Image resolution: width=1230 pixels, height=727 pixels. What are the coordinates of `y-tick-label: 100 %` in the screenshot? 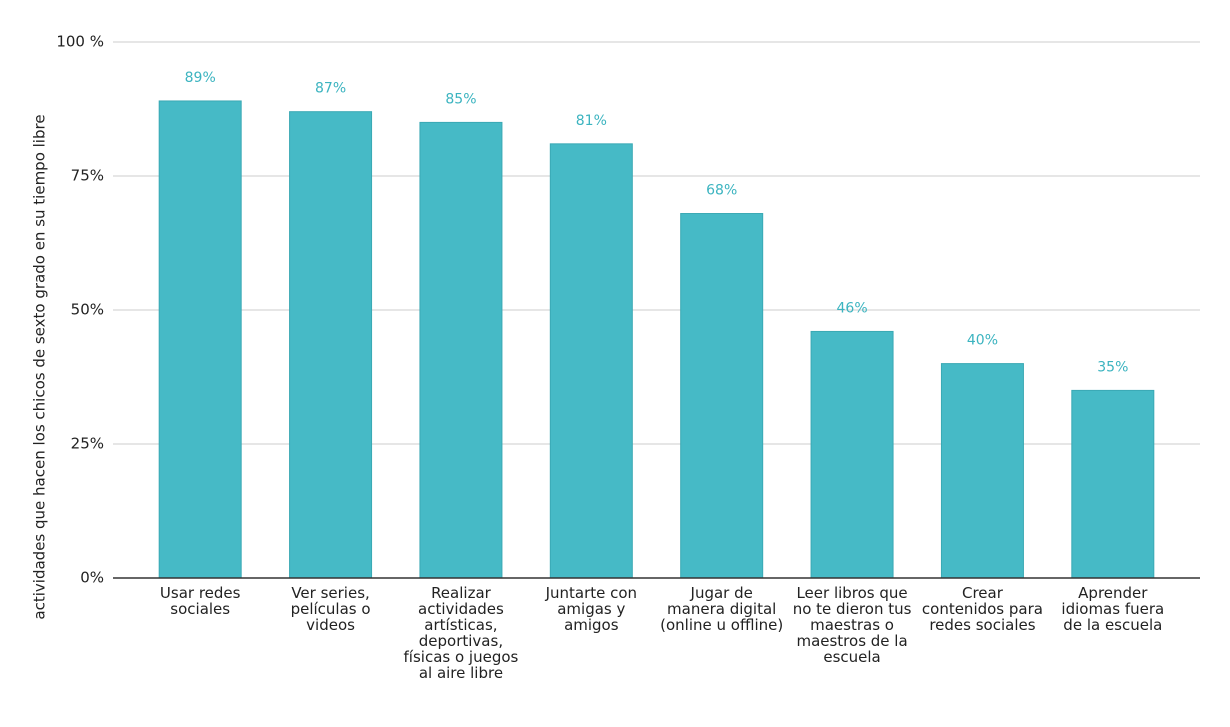 It's located at (80, 42).